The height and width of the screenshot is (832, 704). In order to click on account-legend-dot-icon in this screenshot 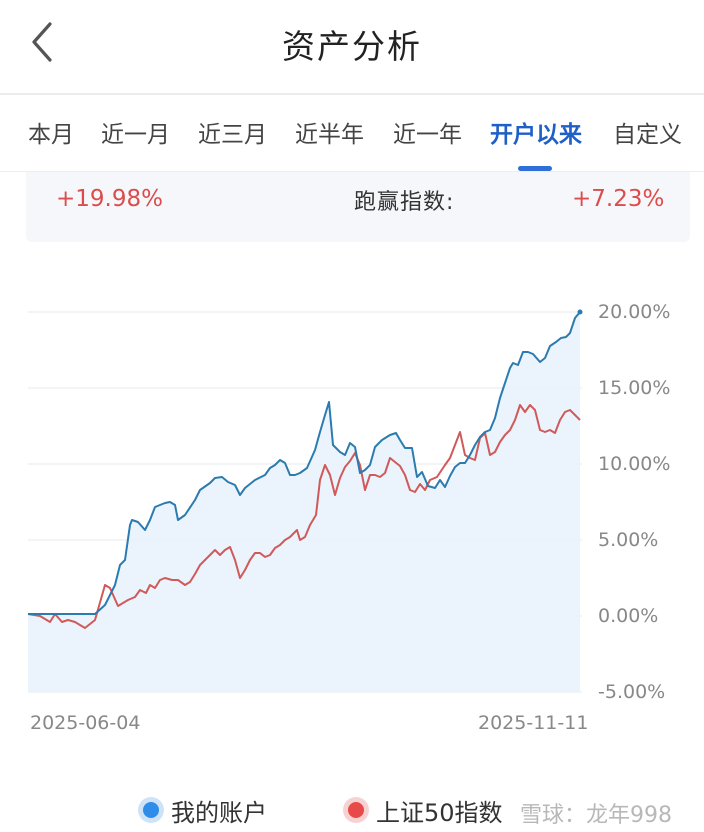, I will do `click(151, 810)`.